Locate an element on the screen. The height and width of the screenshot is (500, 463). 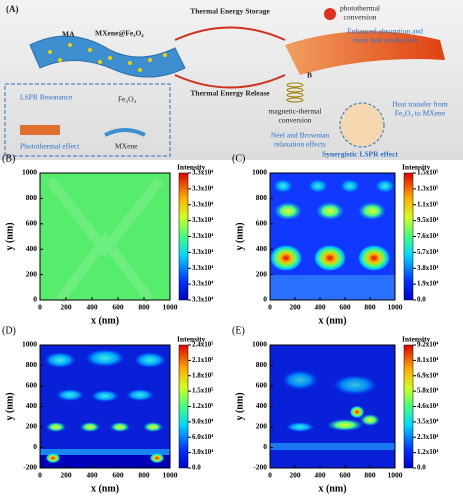
colorbar-tick-label: 9.5x10⁴ is located at coordinates (428, 220).